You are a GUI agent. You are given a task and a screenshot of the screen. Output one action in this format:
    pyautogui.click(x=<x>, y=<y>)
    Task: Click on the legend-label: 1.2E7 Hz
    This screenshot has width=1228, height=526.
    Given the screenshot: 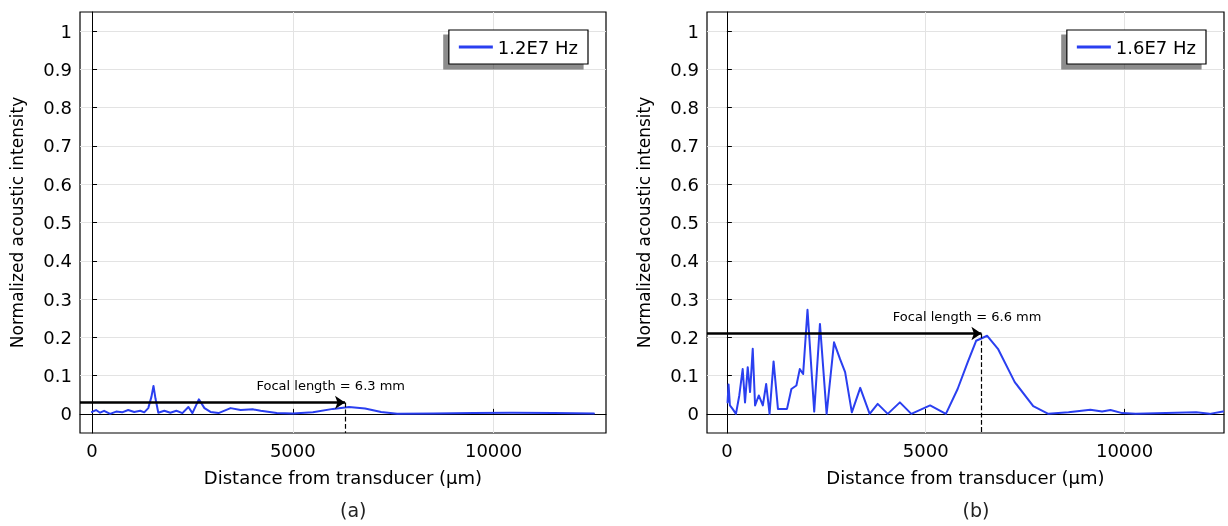 What is the action you would take?
    pyautogui.click(x=537, y=47)
    